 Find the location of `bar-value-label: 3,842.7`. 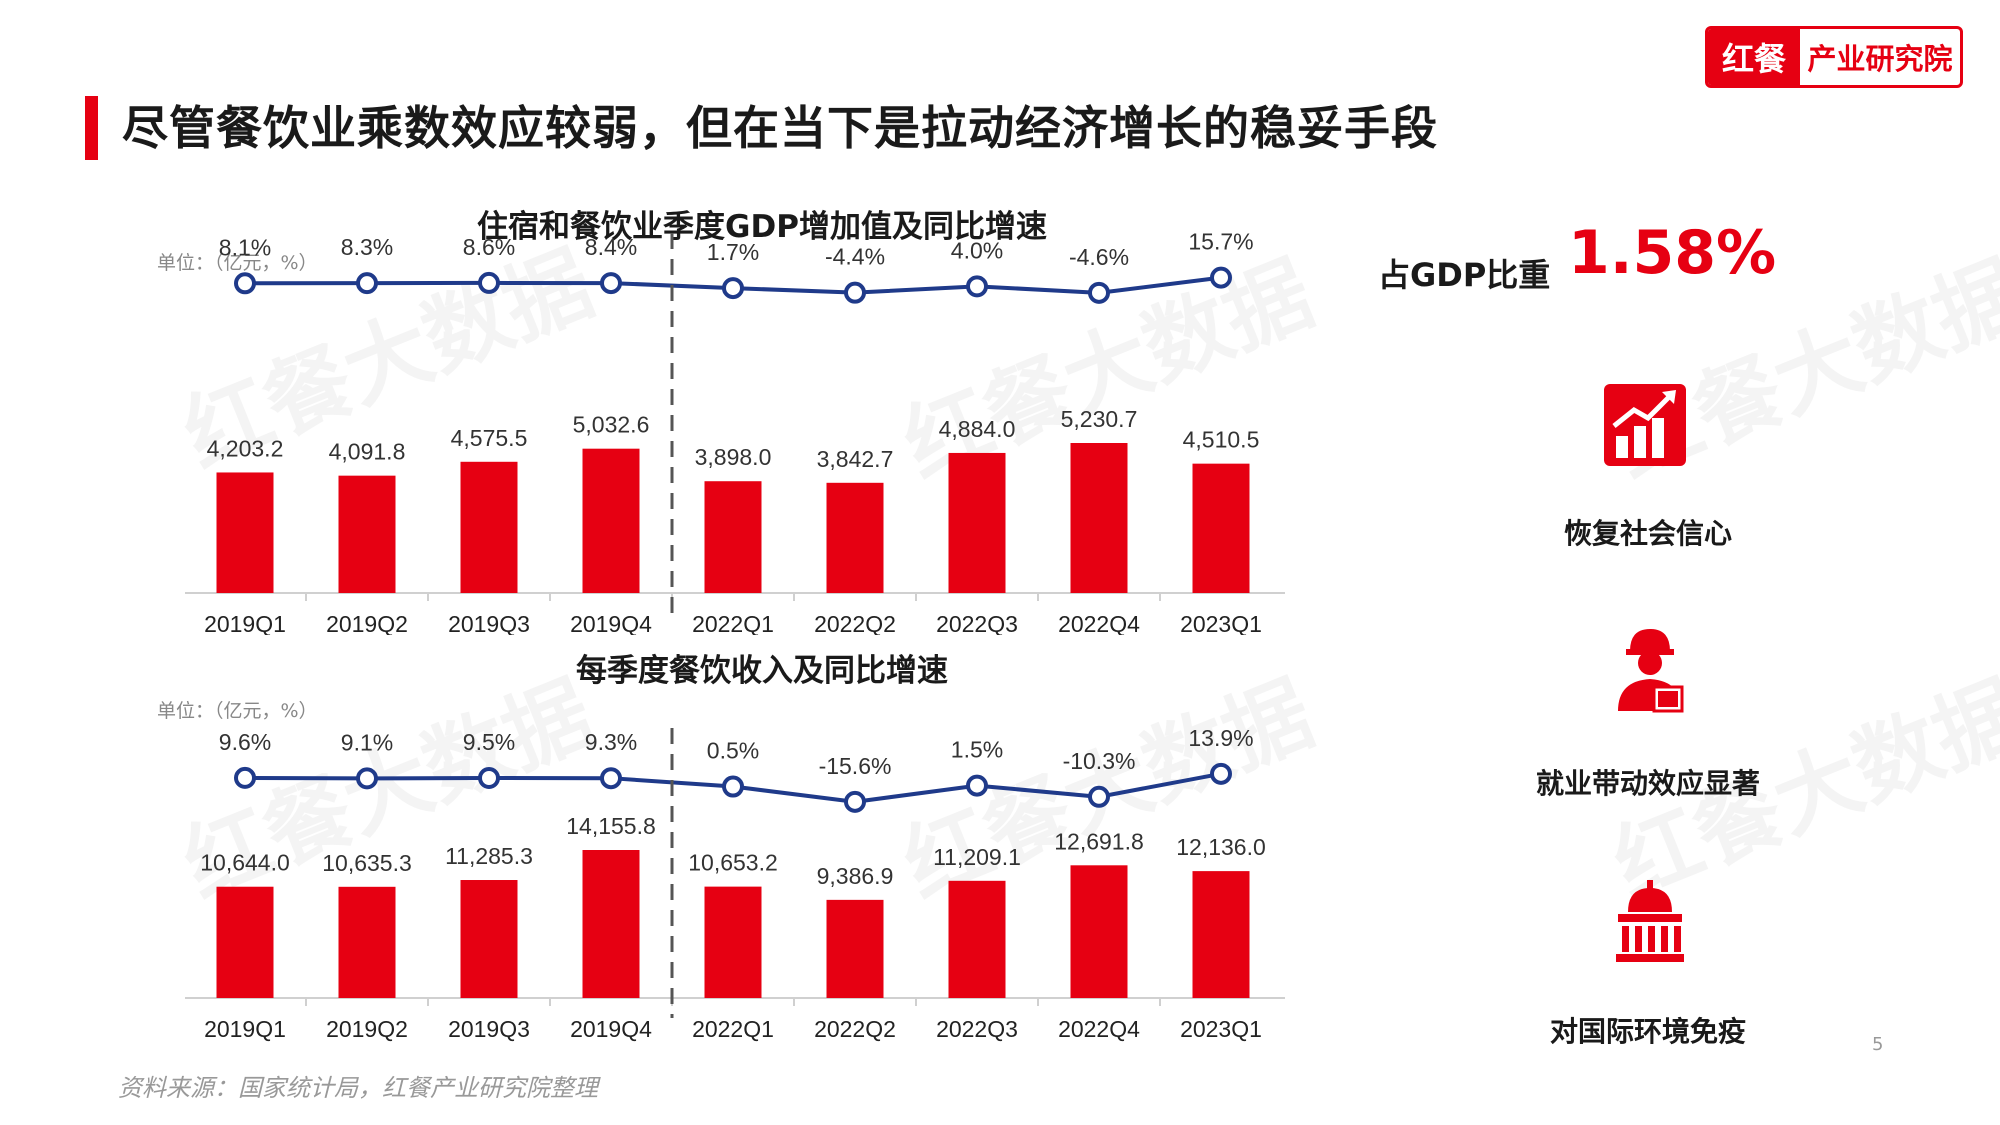

bar-value-label: 3,842.7 is located at coordinates (855, 459).